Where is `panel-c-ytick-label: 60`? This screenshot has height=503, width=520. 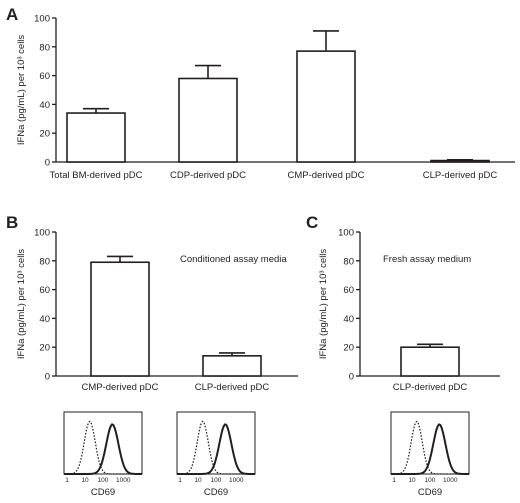
panel-c-ytick-label: 60 is located at coordinates (348, 290).